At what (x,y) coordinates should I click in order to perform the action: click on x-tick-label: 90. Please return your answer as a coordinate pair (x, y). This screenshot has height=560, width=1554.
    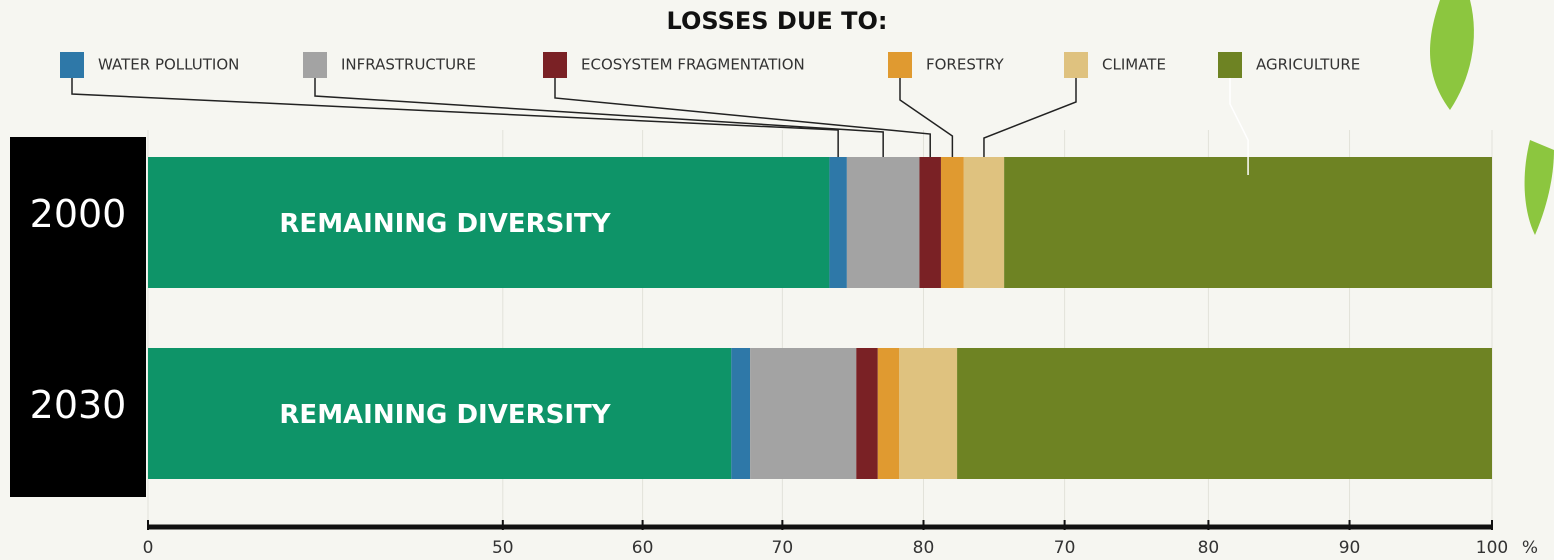
    Looking at the image, I should click on (1350, 548).